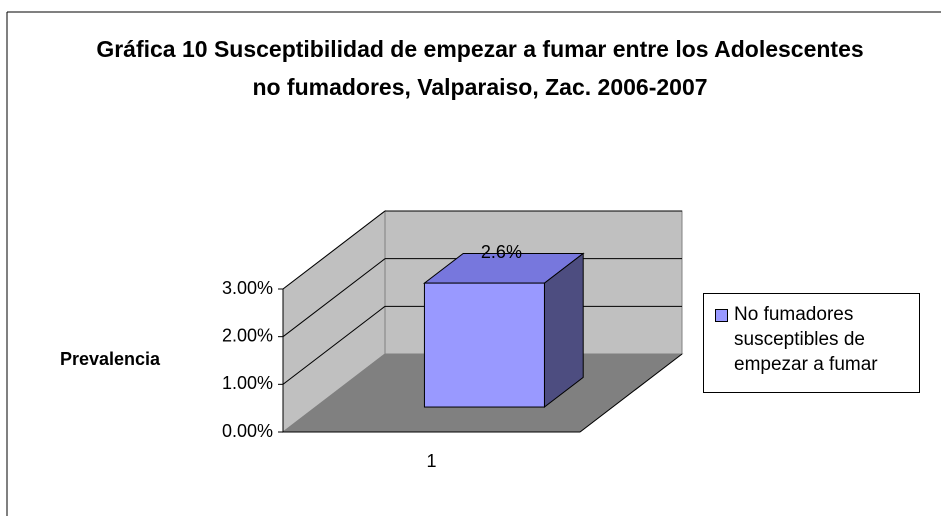 Image resolution: width=941 pixels, height=516 pixels. What do you see at coordinates (247, 335) in the screenshot?
I see `y-tick-label: 2.00%` at bounding box center [247, 335].